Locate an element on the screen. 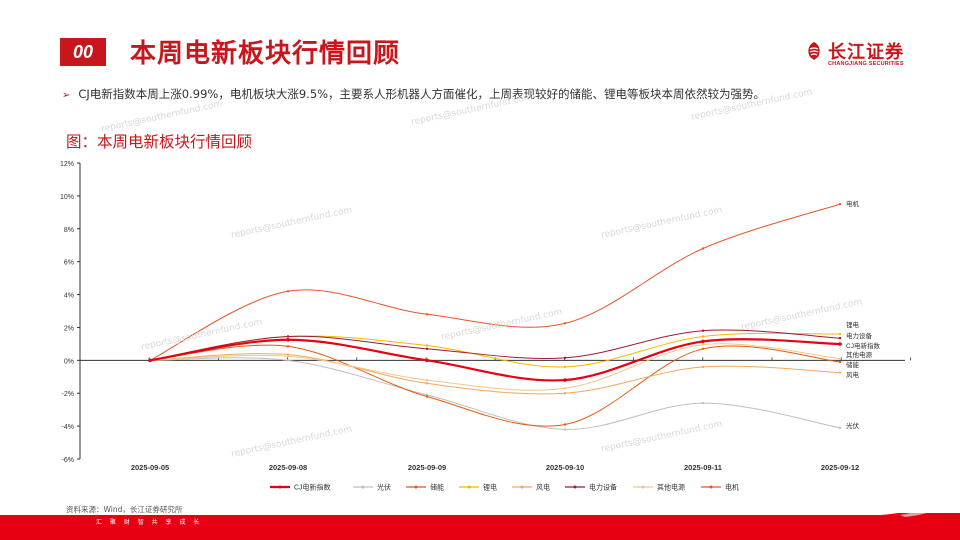  y-tick-label: 0% is located at coordinates (69, 361).